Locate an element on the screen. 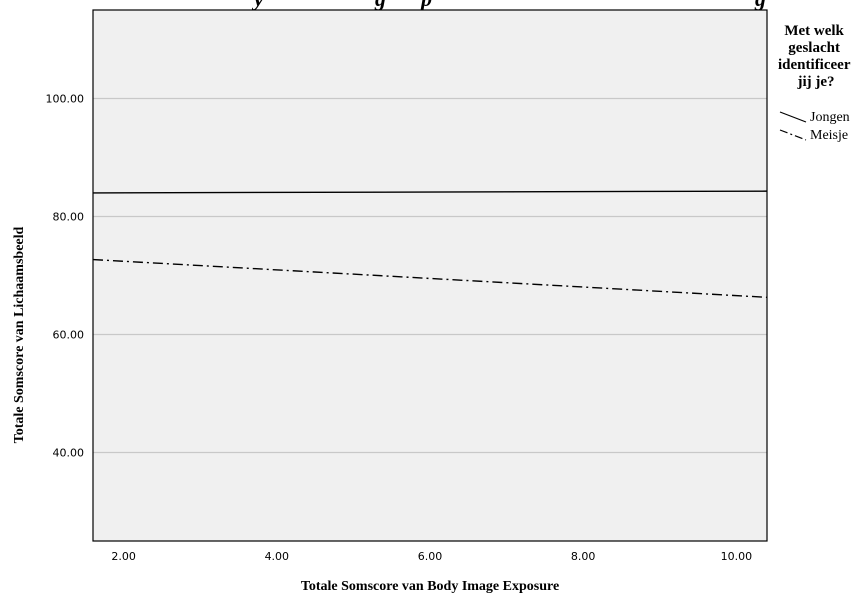 Image resolution: width=868 pixels, height=597 pixels. y-tick-label: 80.00 is located at coordinates (69, 217).